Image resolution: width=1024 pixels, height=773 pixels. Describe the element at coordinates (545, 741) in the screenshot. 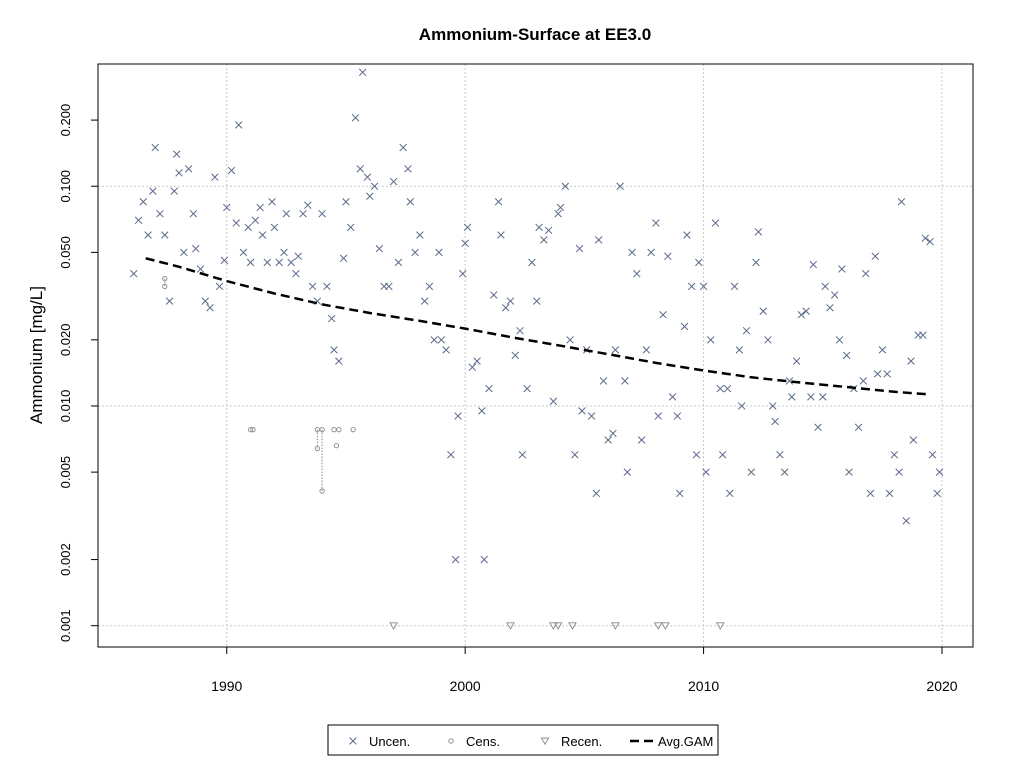

I see `legend-symbol-recen` at that location.